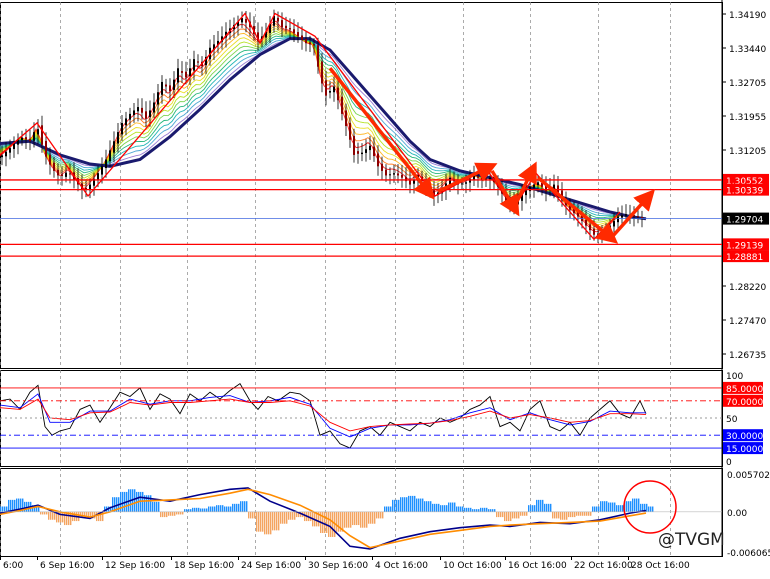  What do you see at coordinates (747, 16) in the screenshot?
I see `price-tick-label-0: 1.34190` at bounding box center [747, 16].